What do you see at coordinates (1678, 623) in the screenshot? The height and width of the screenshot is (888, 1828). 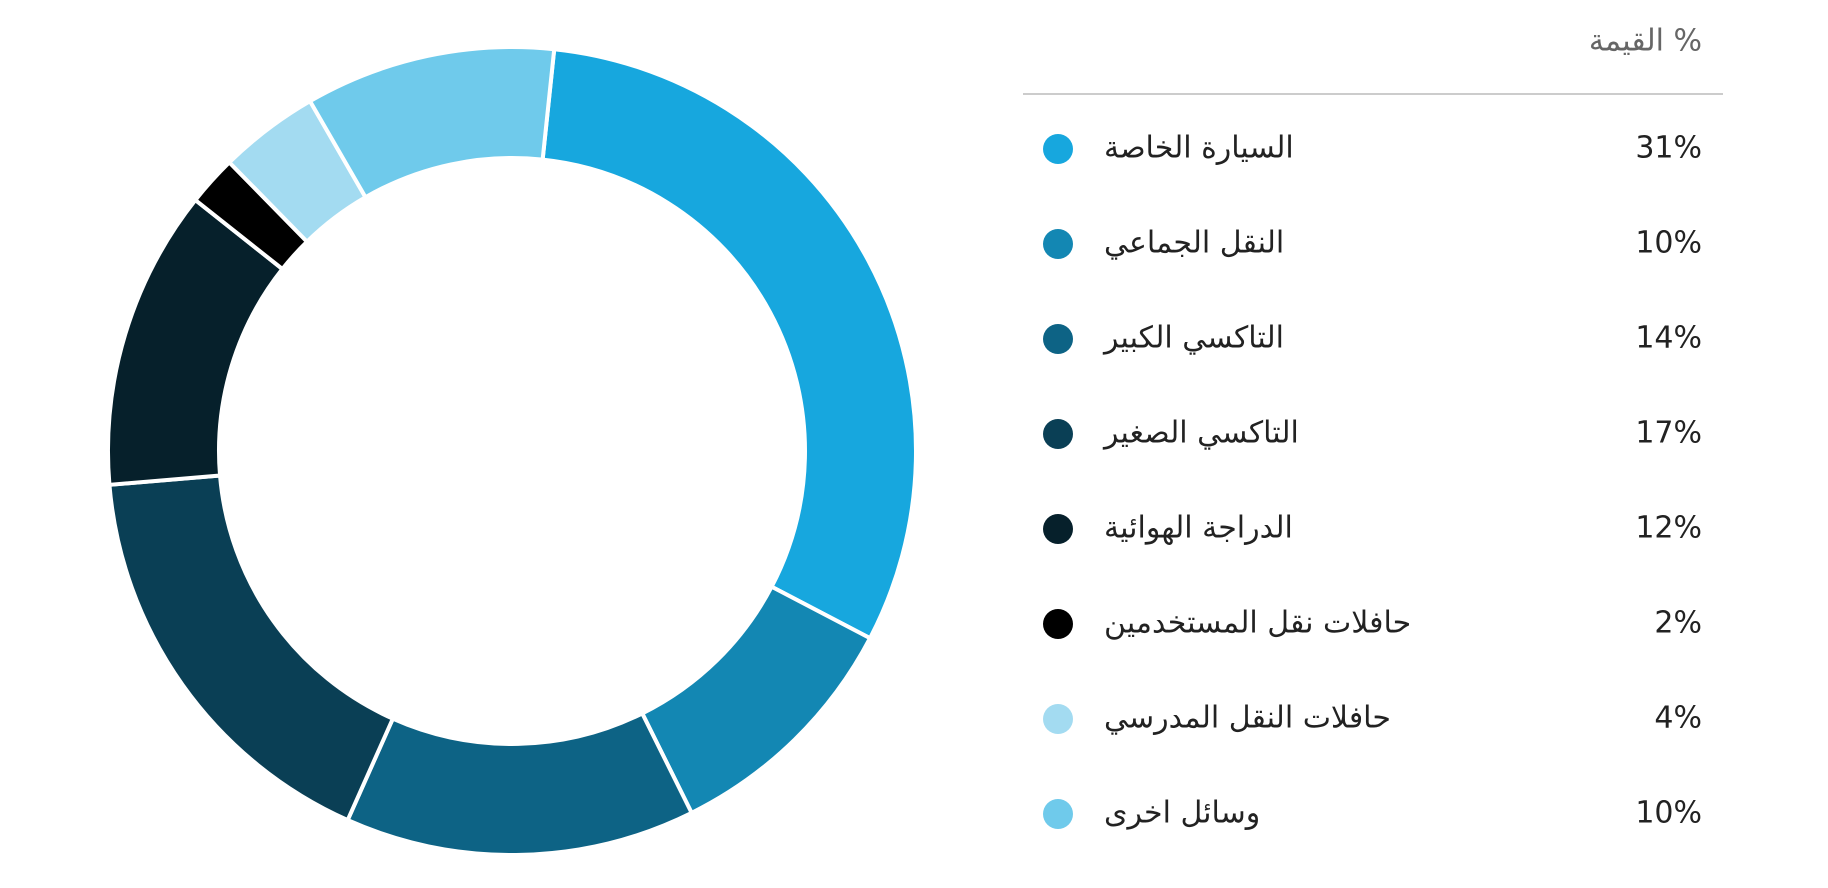 I see `value-label: 2%` at bounding box center [1678, 623].